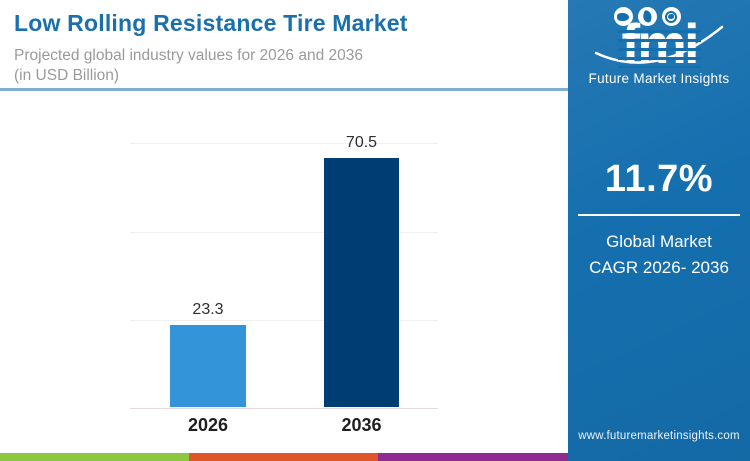  Describe the element at coordinates (659, 215) in the screenshot. I see `stat-divider` at that location.